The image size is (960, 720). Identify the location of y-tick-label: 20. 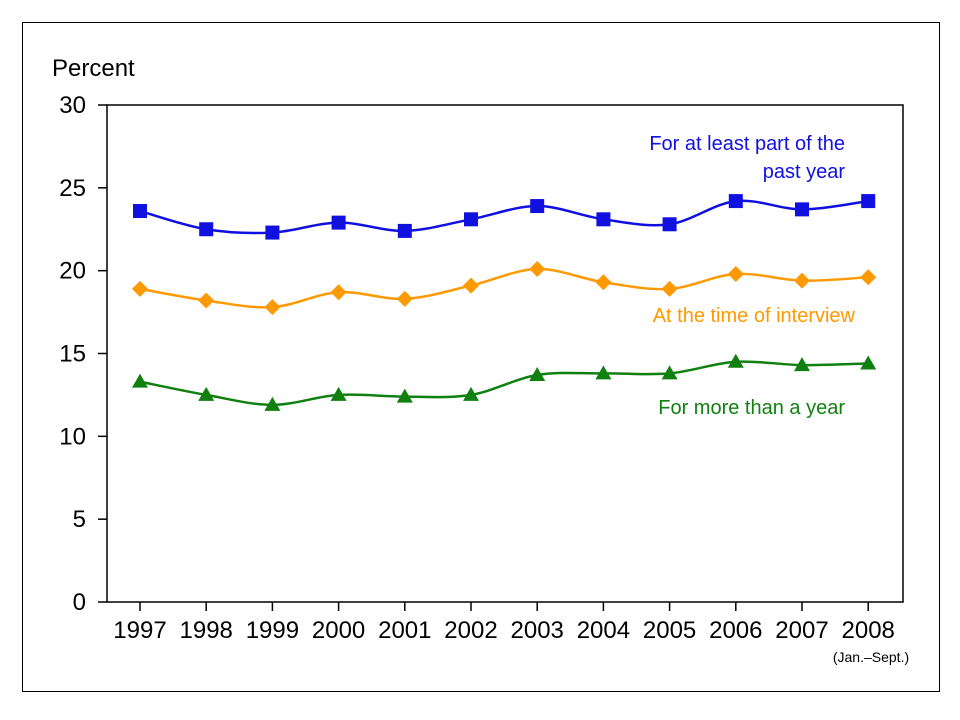
(72, 271).